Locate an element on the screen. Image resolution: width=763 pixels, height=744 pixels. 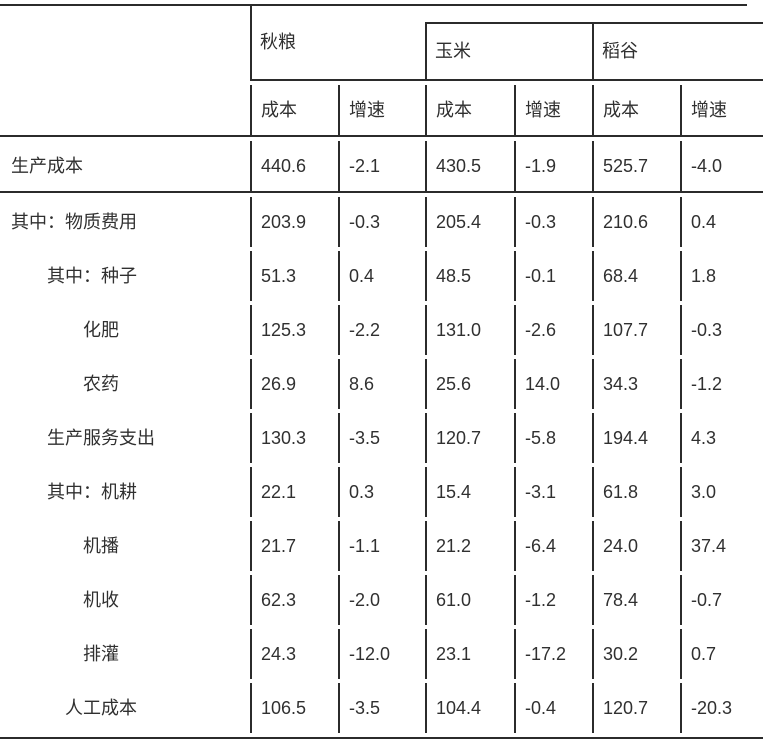
group-header-rice-box: 稻谷 is located at coordinates (677, 50).